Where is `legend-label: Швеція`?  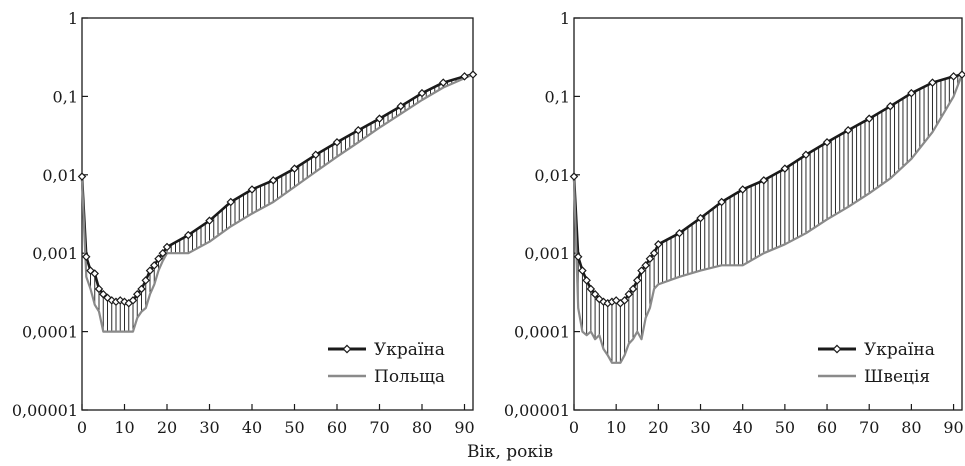
legend-label: Швеція is located at coordinates (897, 377).